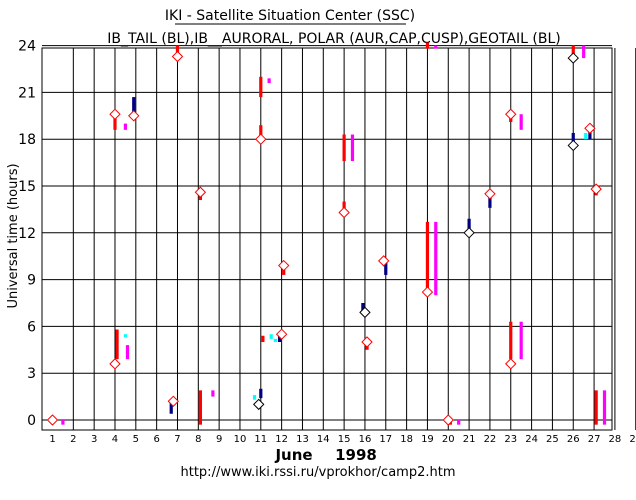 Image resolution: width=636 pixels, height=500 pixels. Describe the element at coordinates (573, 439) in the screenshot. I see `x-tick-label: 26` at that location.